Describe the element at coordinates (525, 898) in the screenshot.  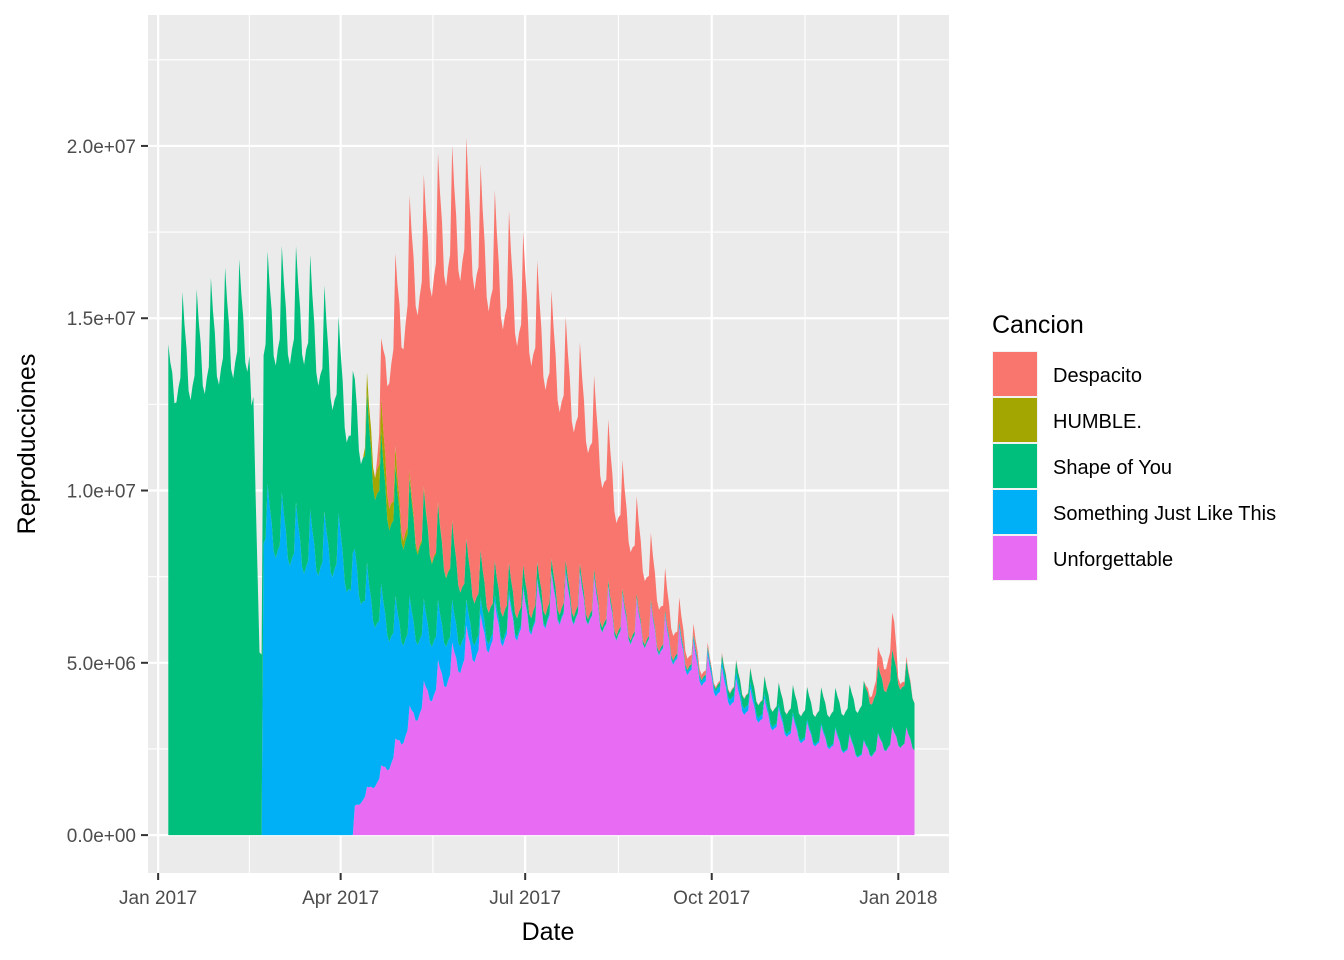
I see `x-tick-label: Jul 2017` at that location.